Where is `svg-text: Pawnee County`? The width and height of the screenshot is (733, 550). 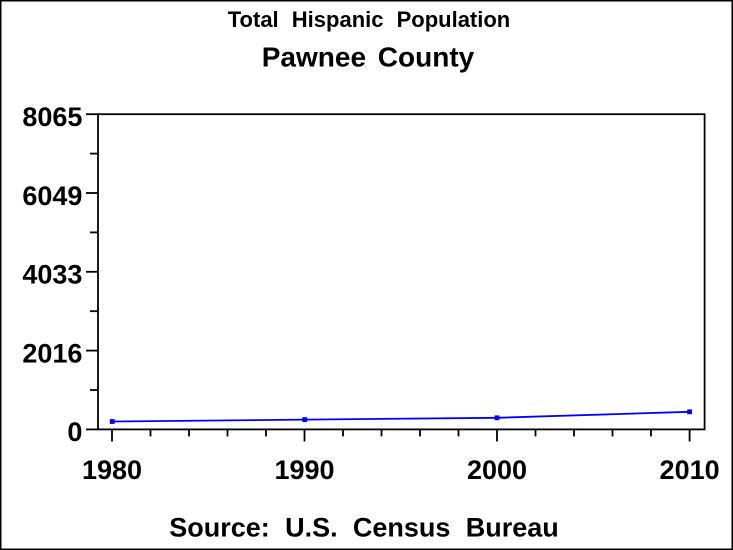 svg-text: Pawnee County is located at coordinates (368, 57).